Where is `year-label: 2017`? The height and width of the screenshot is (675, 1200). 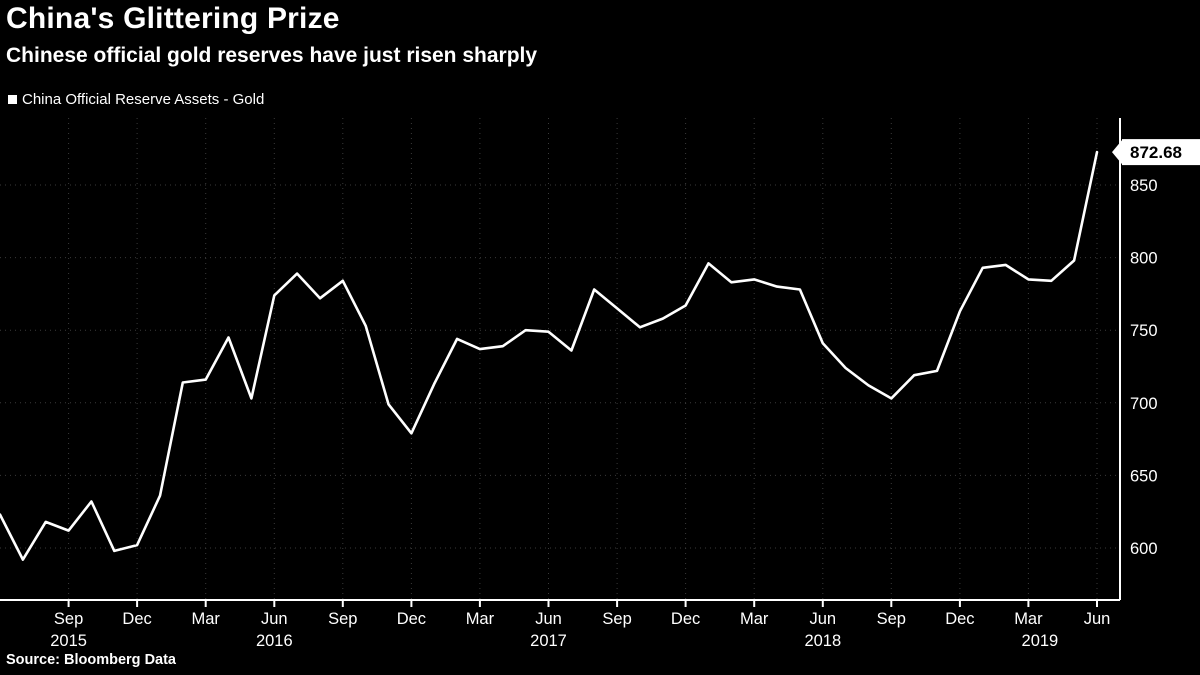 year-label: 2017 is located at coordinates (548, 641).